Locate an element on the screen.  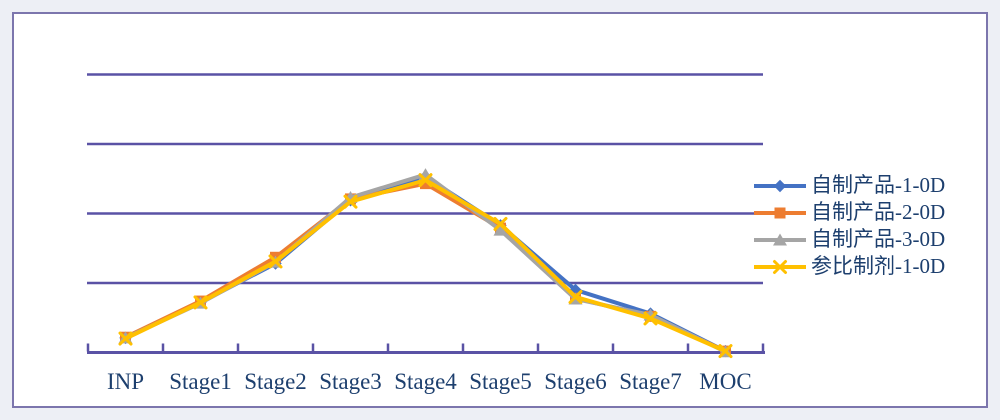
legend-item: 自制产品-1-0D is located at coordinates (848, 185).